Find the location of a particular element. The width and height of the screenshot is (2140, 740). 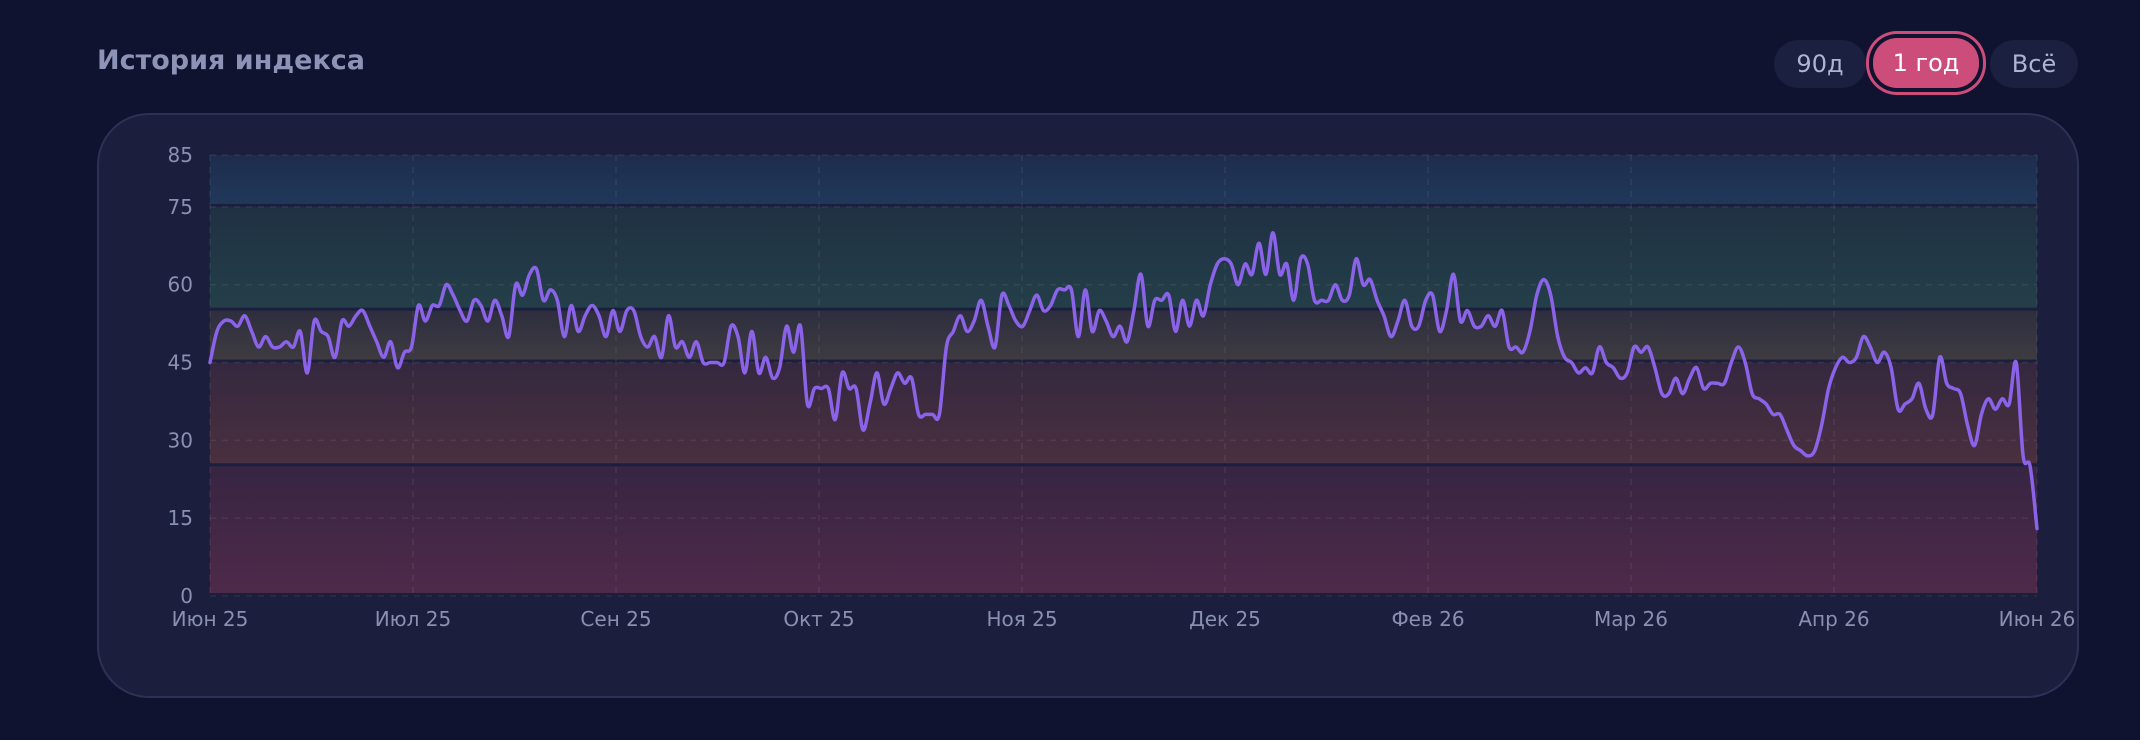

x-tick-label: Июн 25 is located at coordinates (210, 619).